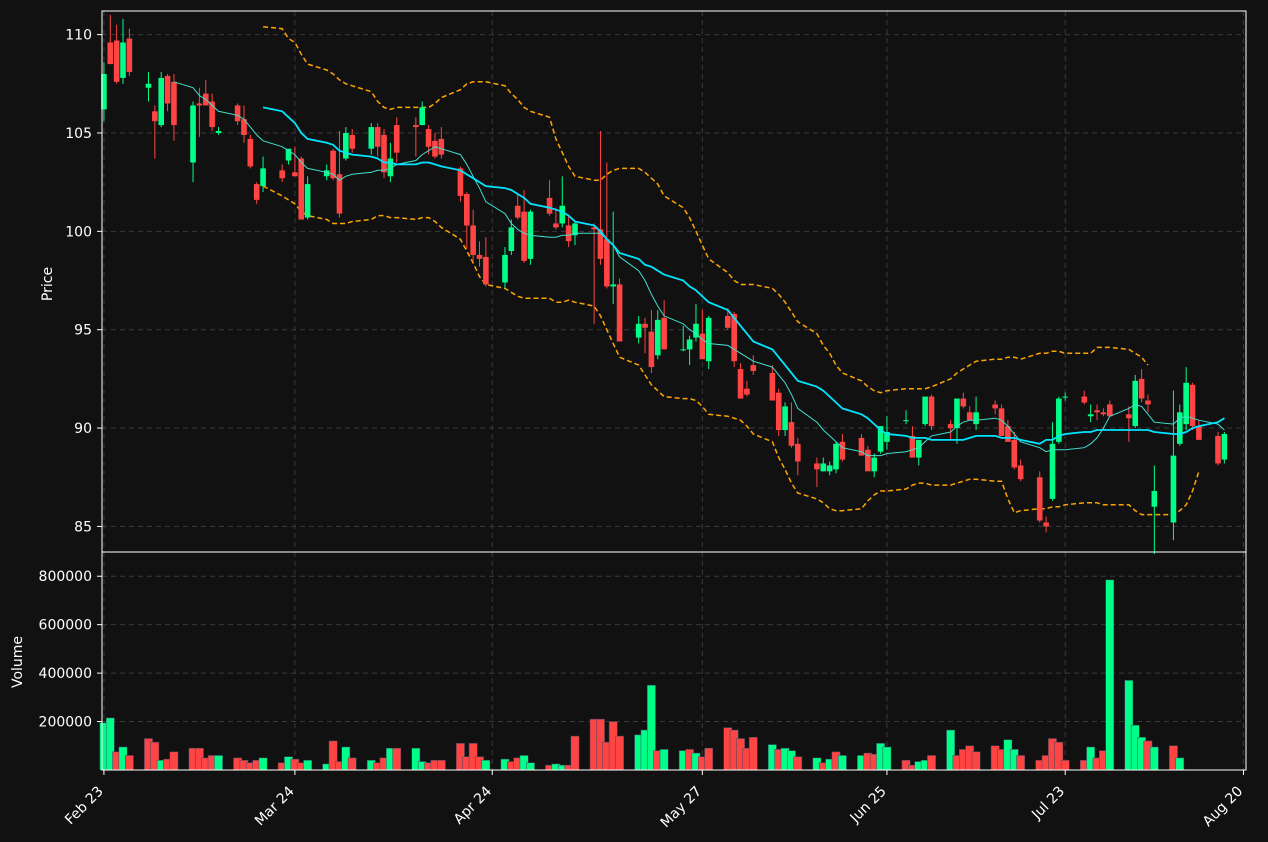 The width and height of the screenshot is (1268, 842). Describe the element at coordinates (78, 232) in the screenshot. I see `price-tick-label: 100` at that location.